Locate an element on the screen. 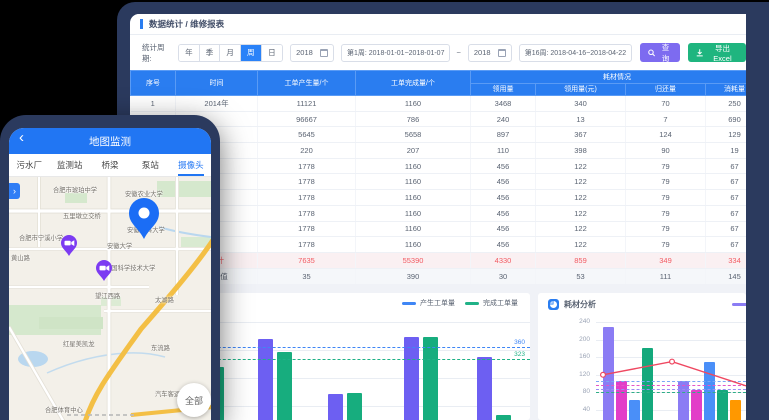  table-cell: 786 is located at coordinates (413, 119).